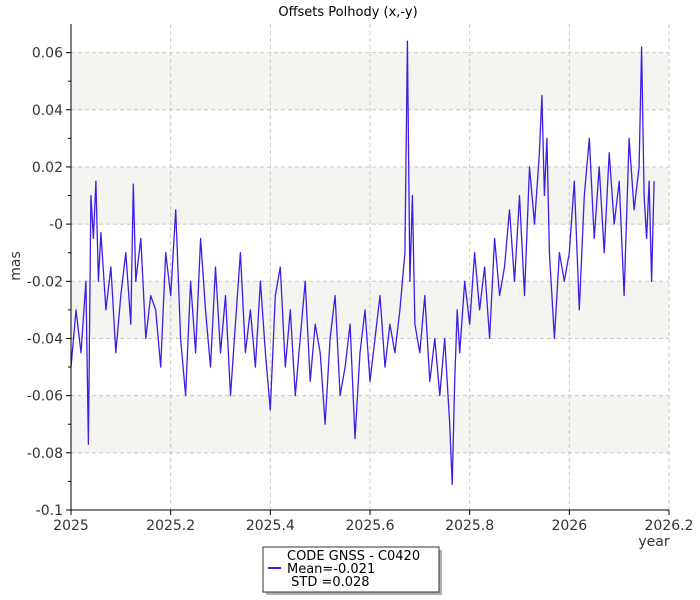  I want to click on x-tick-label: 2026.2, so click(669, 526).